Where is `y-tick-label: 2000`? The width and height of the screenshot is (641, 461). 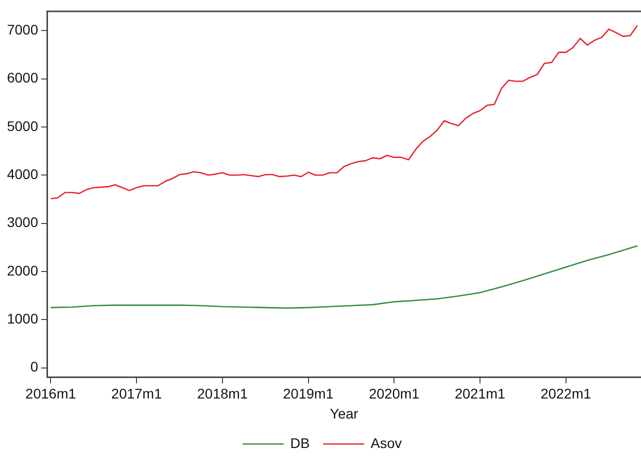
y-tick-label: 2000 is located at coordinates (22, 270).